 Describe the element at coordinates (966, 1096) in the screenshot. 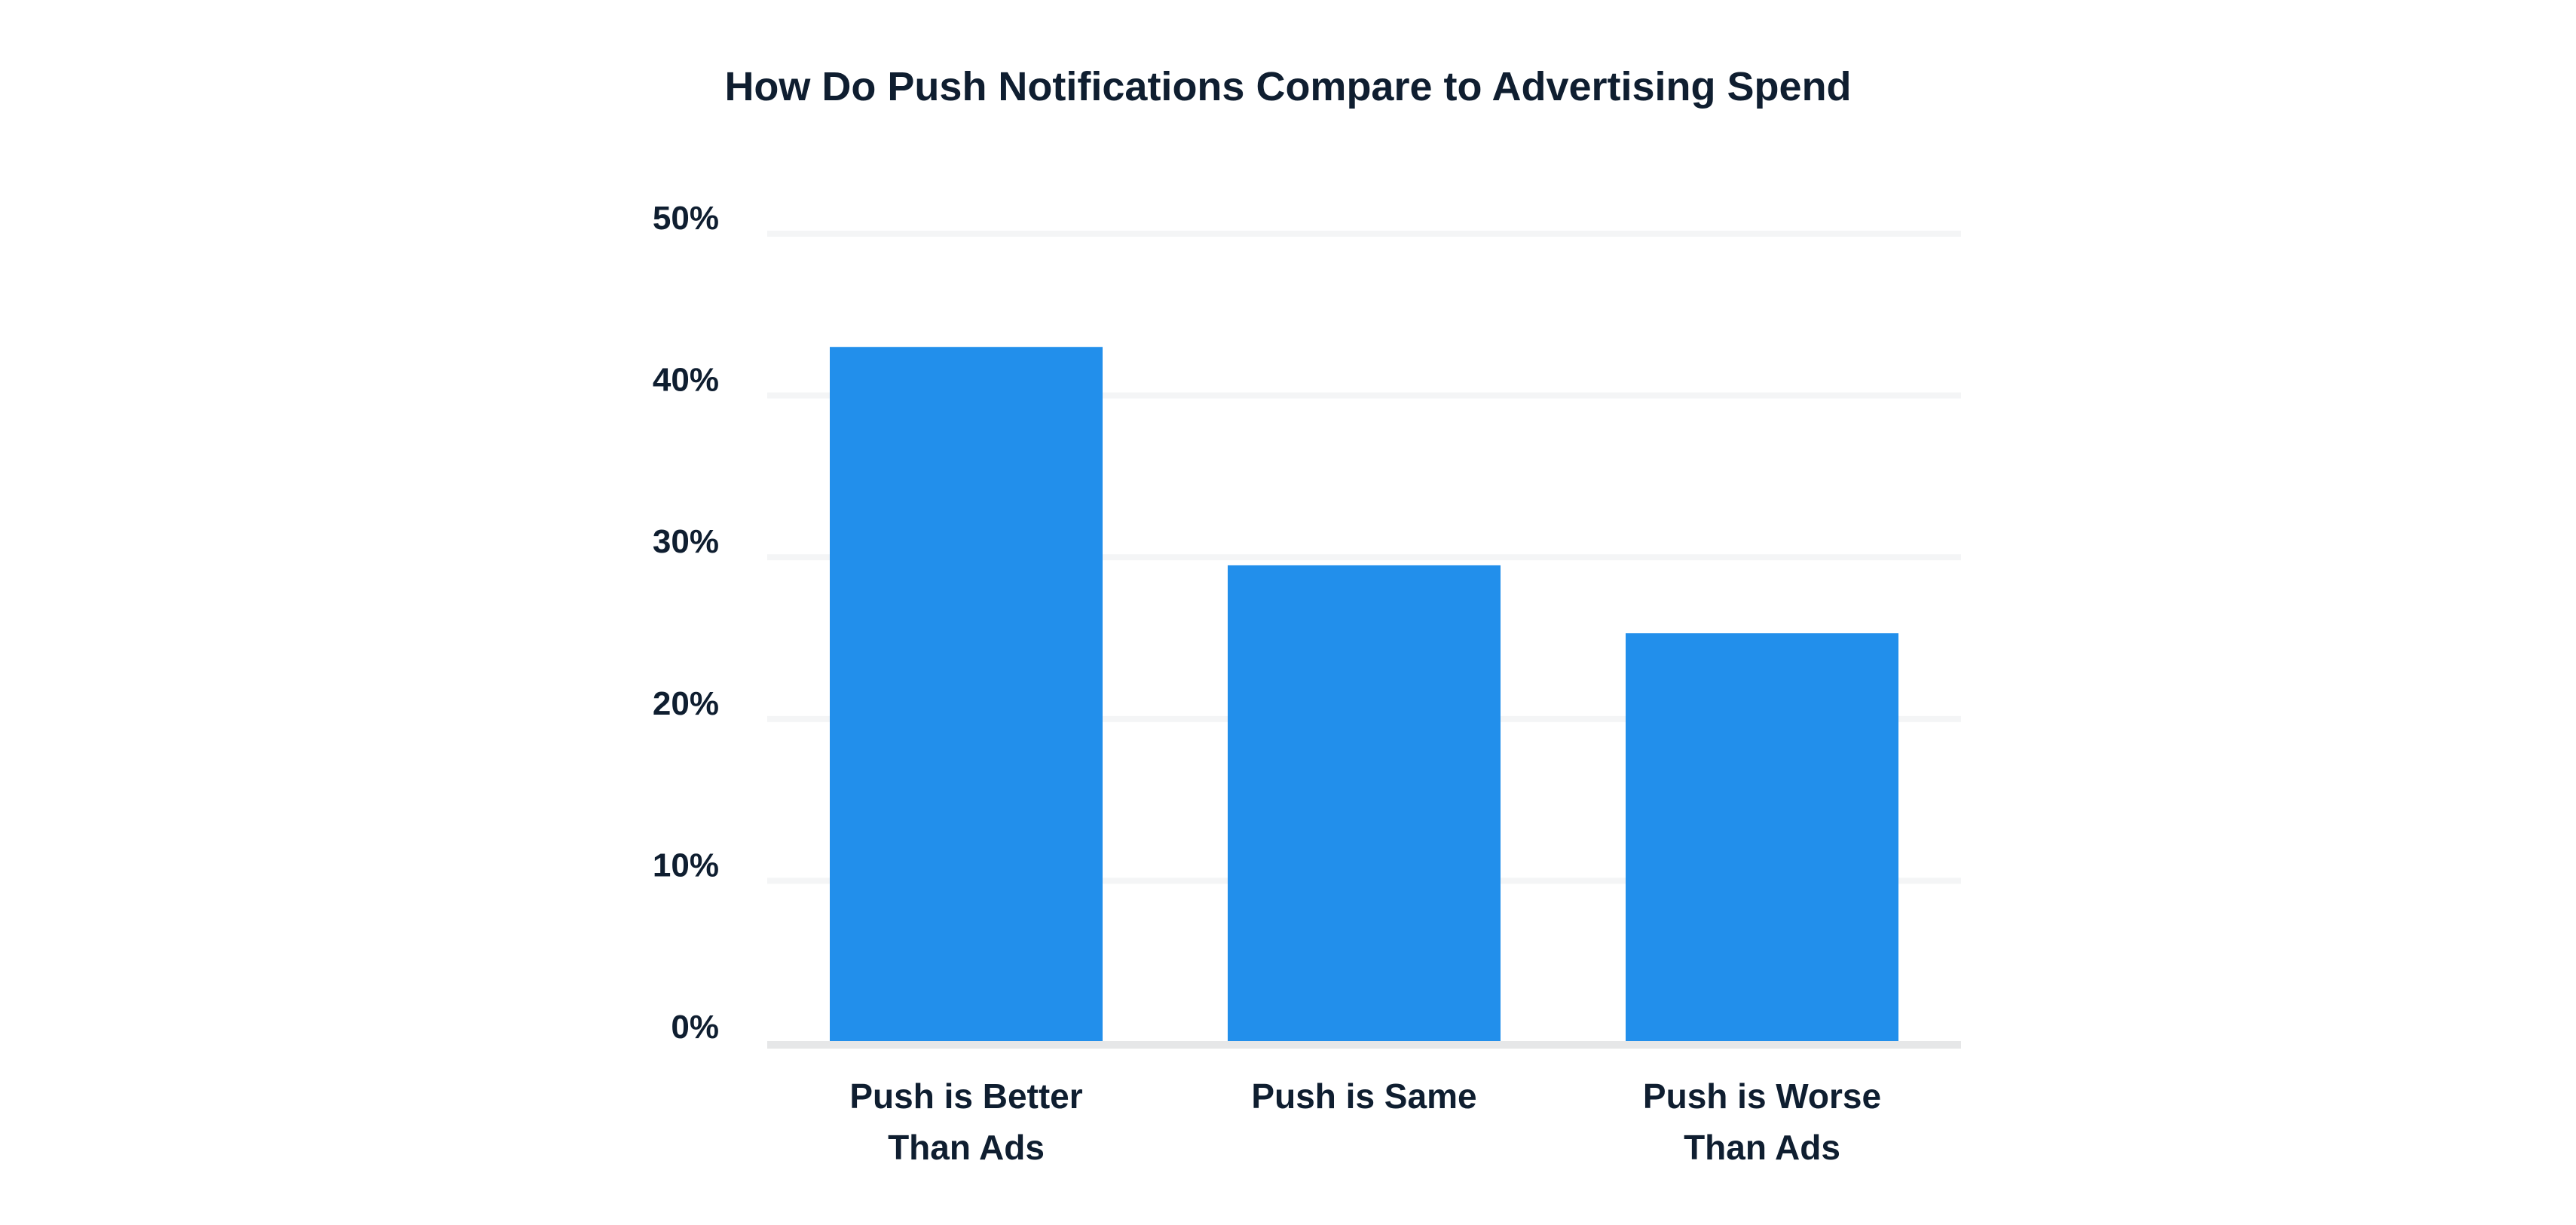

I see `x-category-label: Push is Better` at that location.